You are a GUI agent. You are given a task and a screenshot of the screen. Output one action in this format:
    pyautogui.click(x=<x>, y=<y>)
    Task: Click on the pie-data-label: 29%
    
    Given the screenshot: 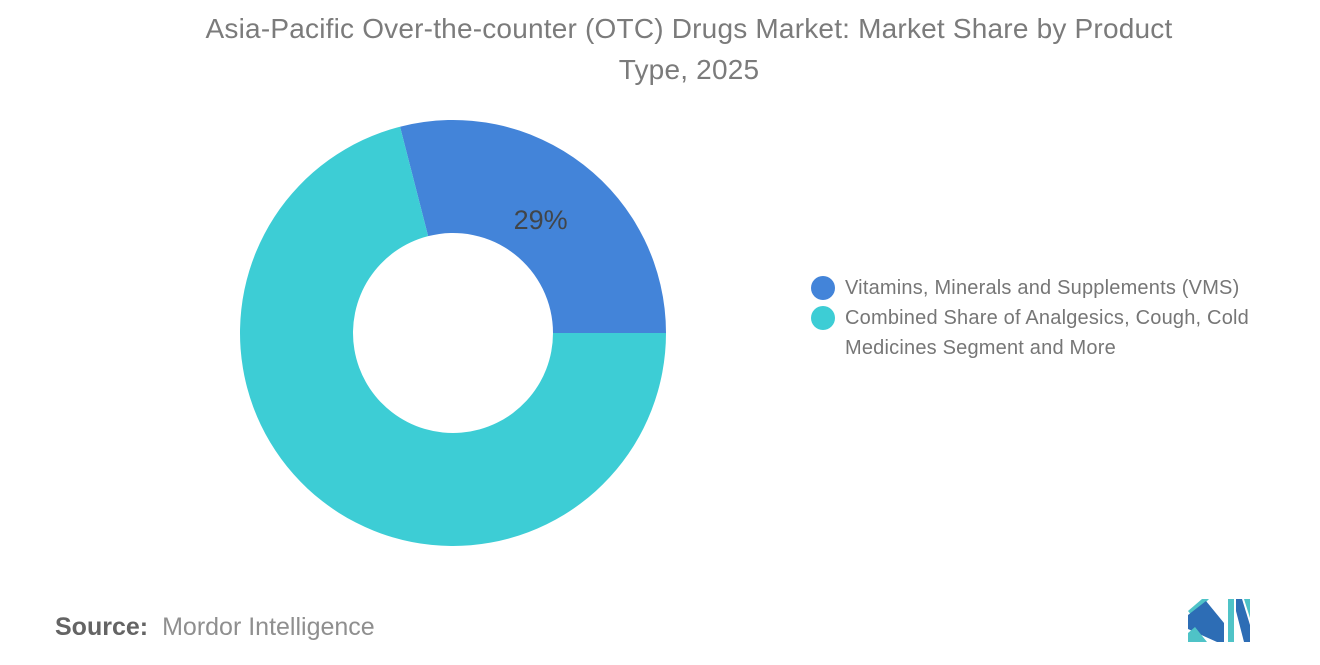 What is the action you would take?
    pyautogui.click(x=541, y=220)
    